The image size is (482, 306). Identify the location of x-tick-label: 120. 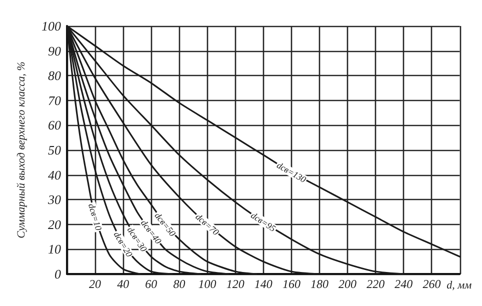
(235, 284).